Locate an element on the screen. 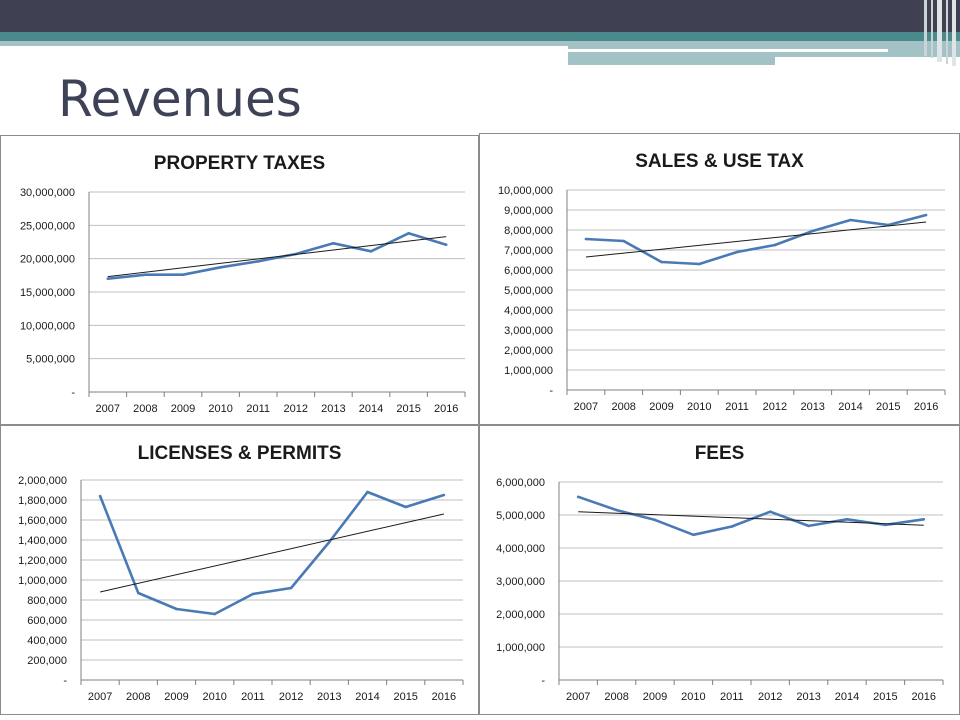  sales-use-tax-ytick-label: 7,000,000 is located at coordinates (528, 251).